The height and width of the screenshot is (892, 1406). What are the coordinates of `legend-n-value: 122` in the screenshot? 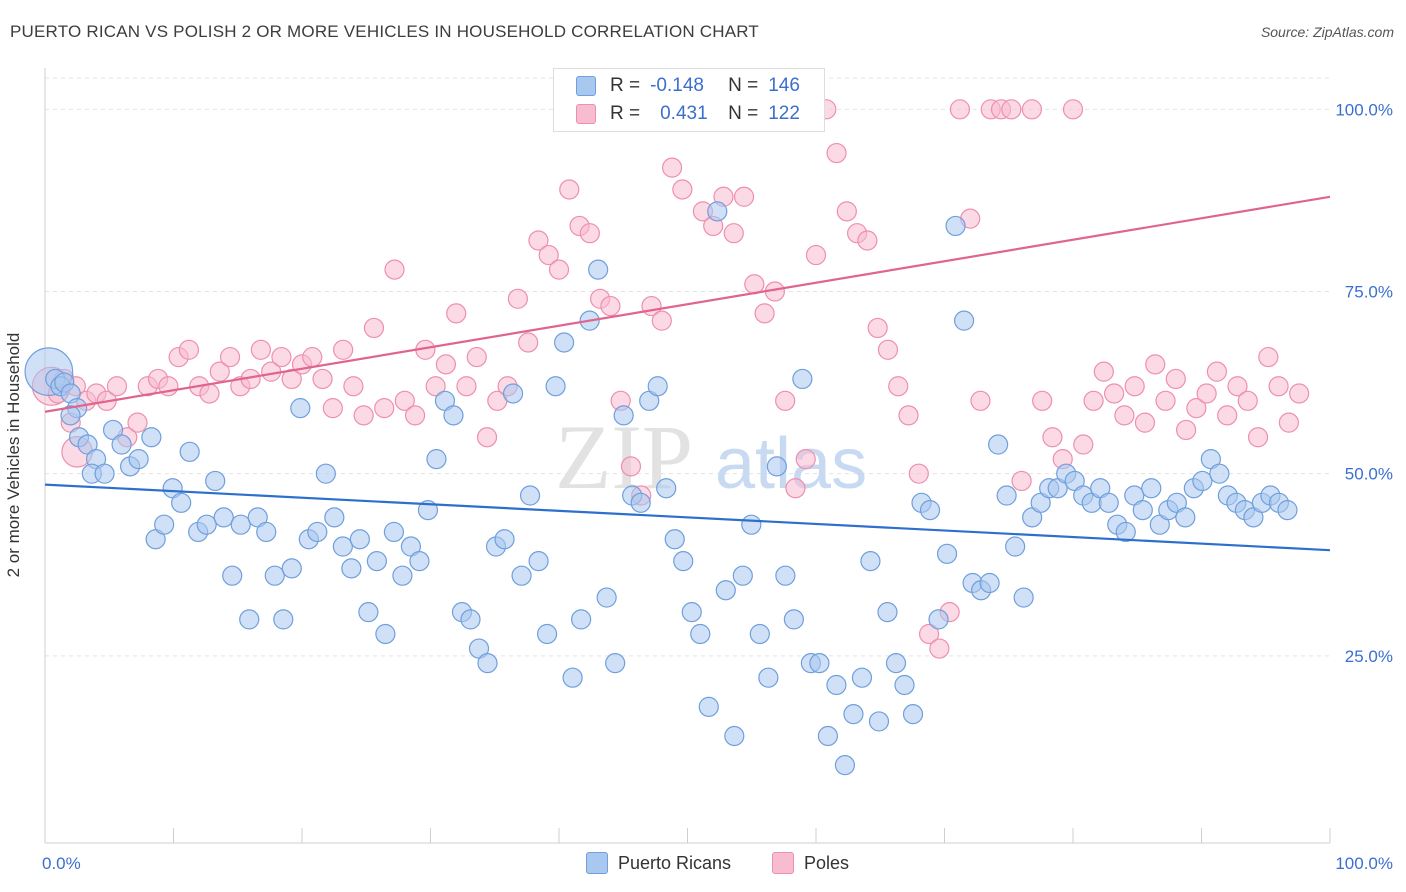 It's located at (784, 113).